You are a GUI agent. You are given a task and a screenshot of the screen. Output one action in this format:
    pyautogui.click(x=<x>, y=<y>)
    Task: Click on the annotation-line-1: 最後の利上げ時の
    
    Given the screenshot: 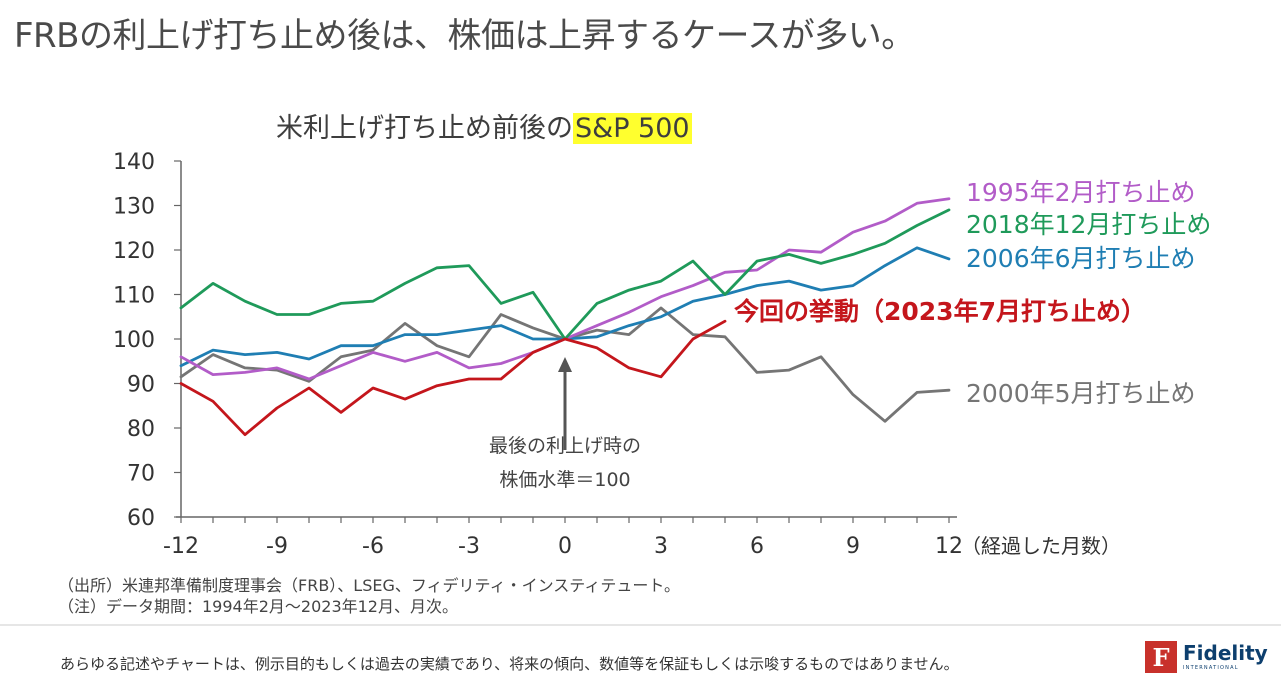 What is the action you would take?
    pyautogui.click(x=565, y=446)
    